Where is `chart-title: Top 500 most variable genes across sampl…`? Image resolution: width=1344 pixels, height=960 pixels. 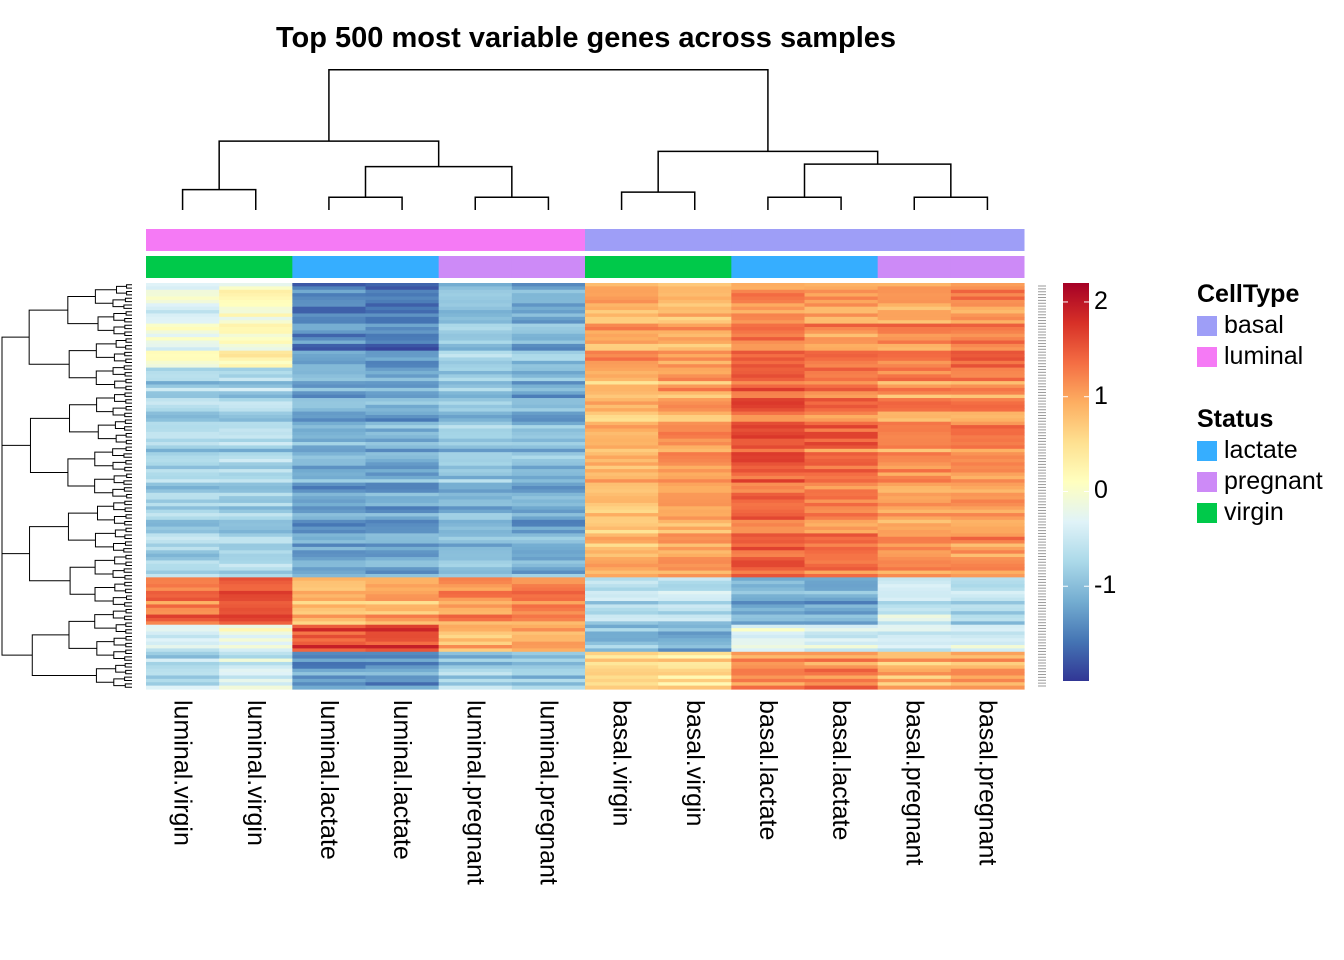
chart-title: Top 500 most variable genes across sampl… is located at coordinates (586, 38).